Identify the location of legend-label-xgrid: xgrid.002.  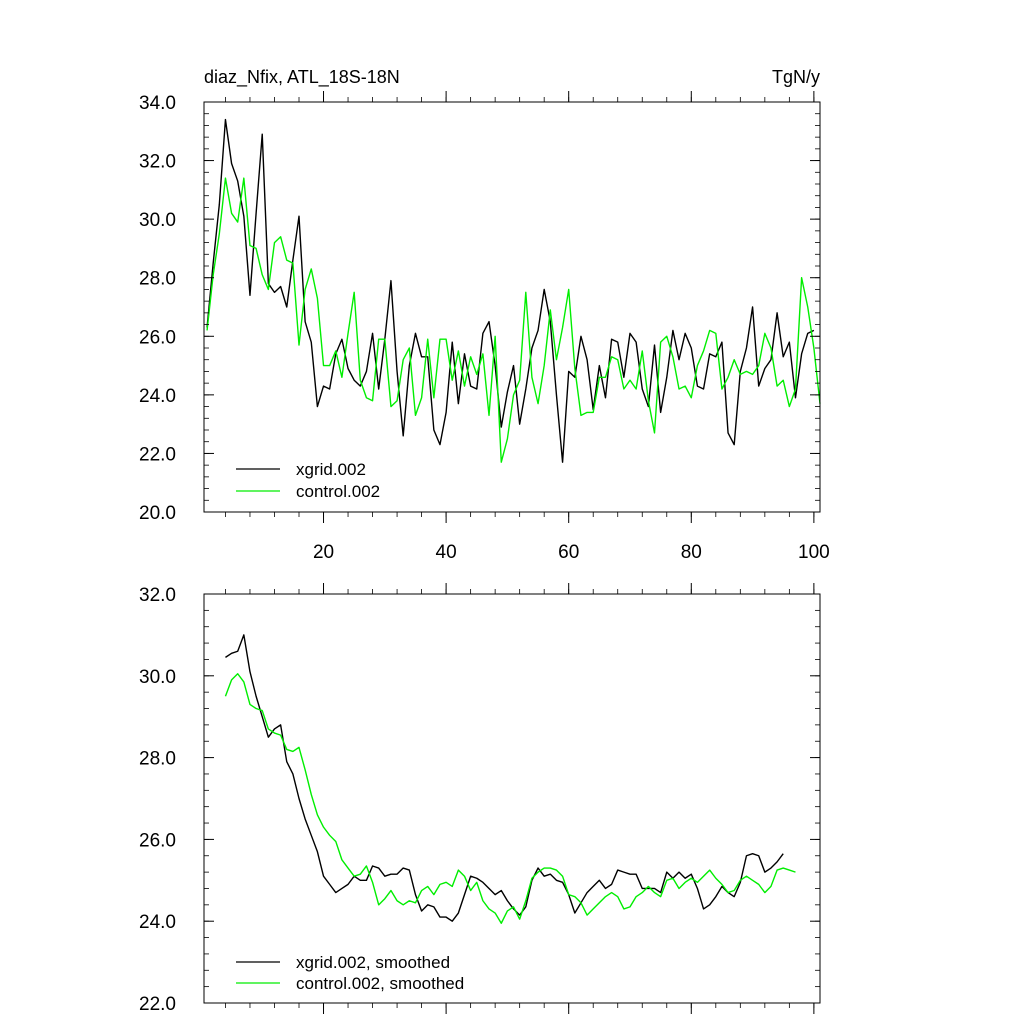
(331, 469).